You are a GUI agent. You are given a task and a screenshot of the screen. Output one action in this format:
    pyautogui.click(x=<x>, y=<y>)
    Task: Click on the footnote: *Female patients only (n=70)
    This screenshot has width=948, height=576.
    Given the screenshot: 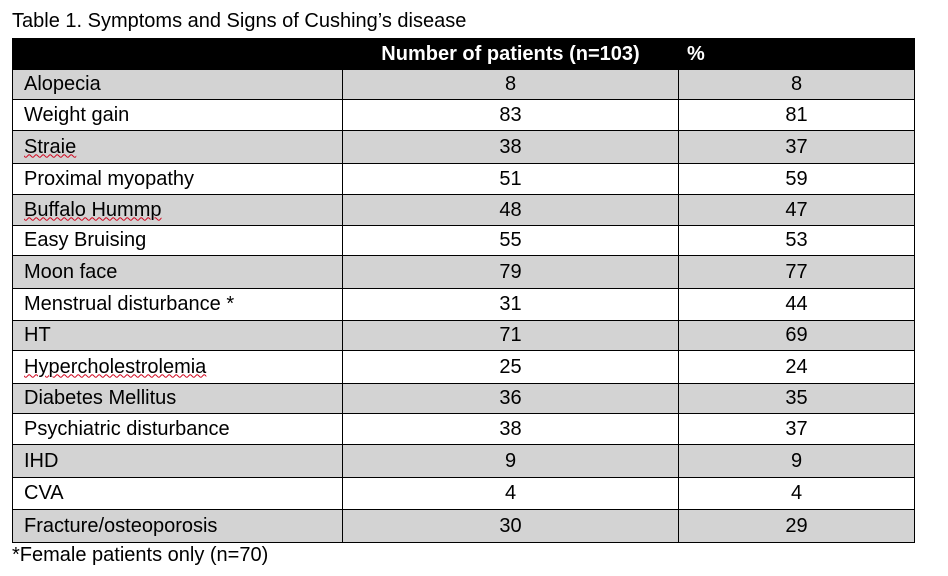 What is the action you would take?
    pyautogui.click(x=140, y=555)
    